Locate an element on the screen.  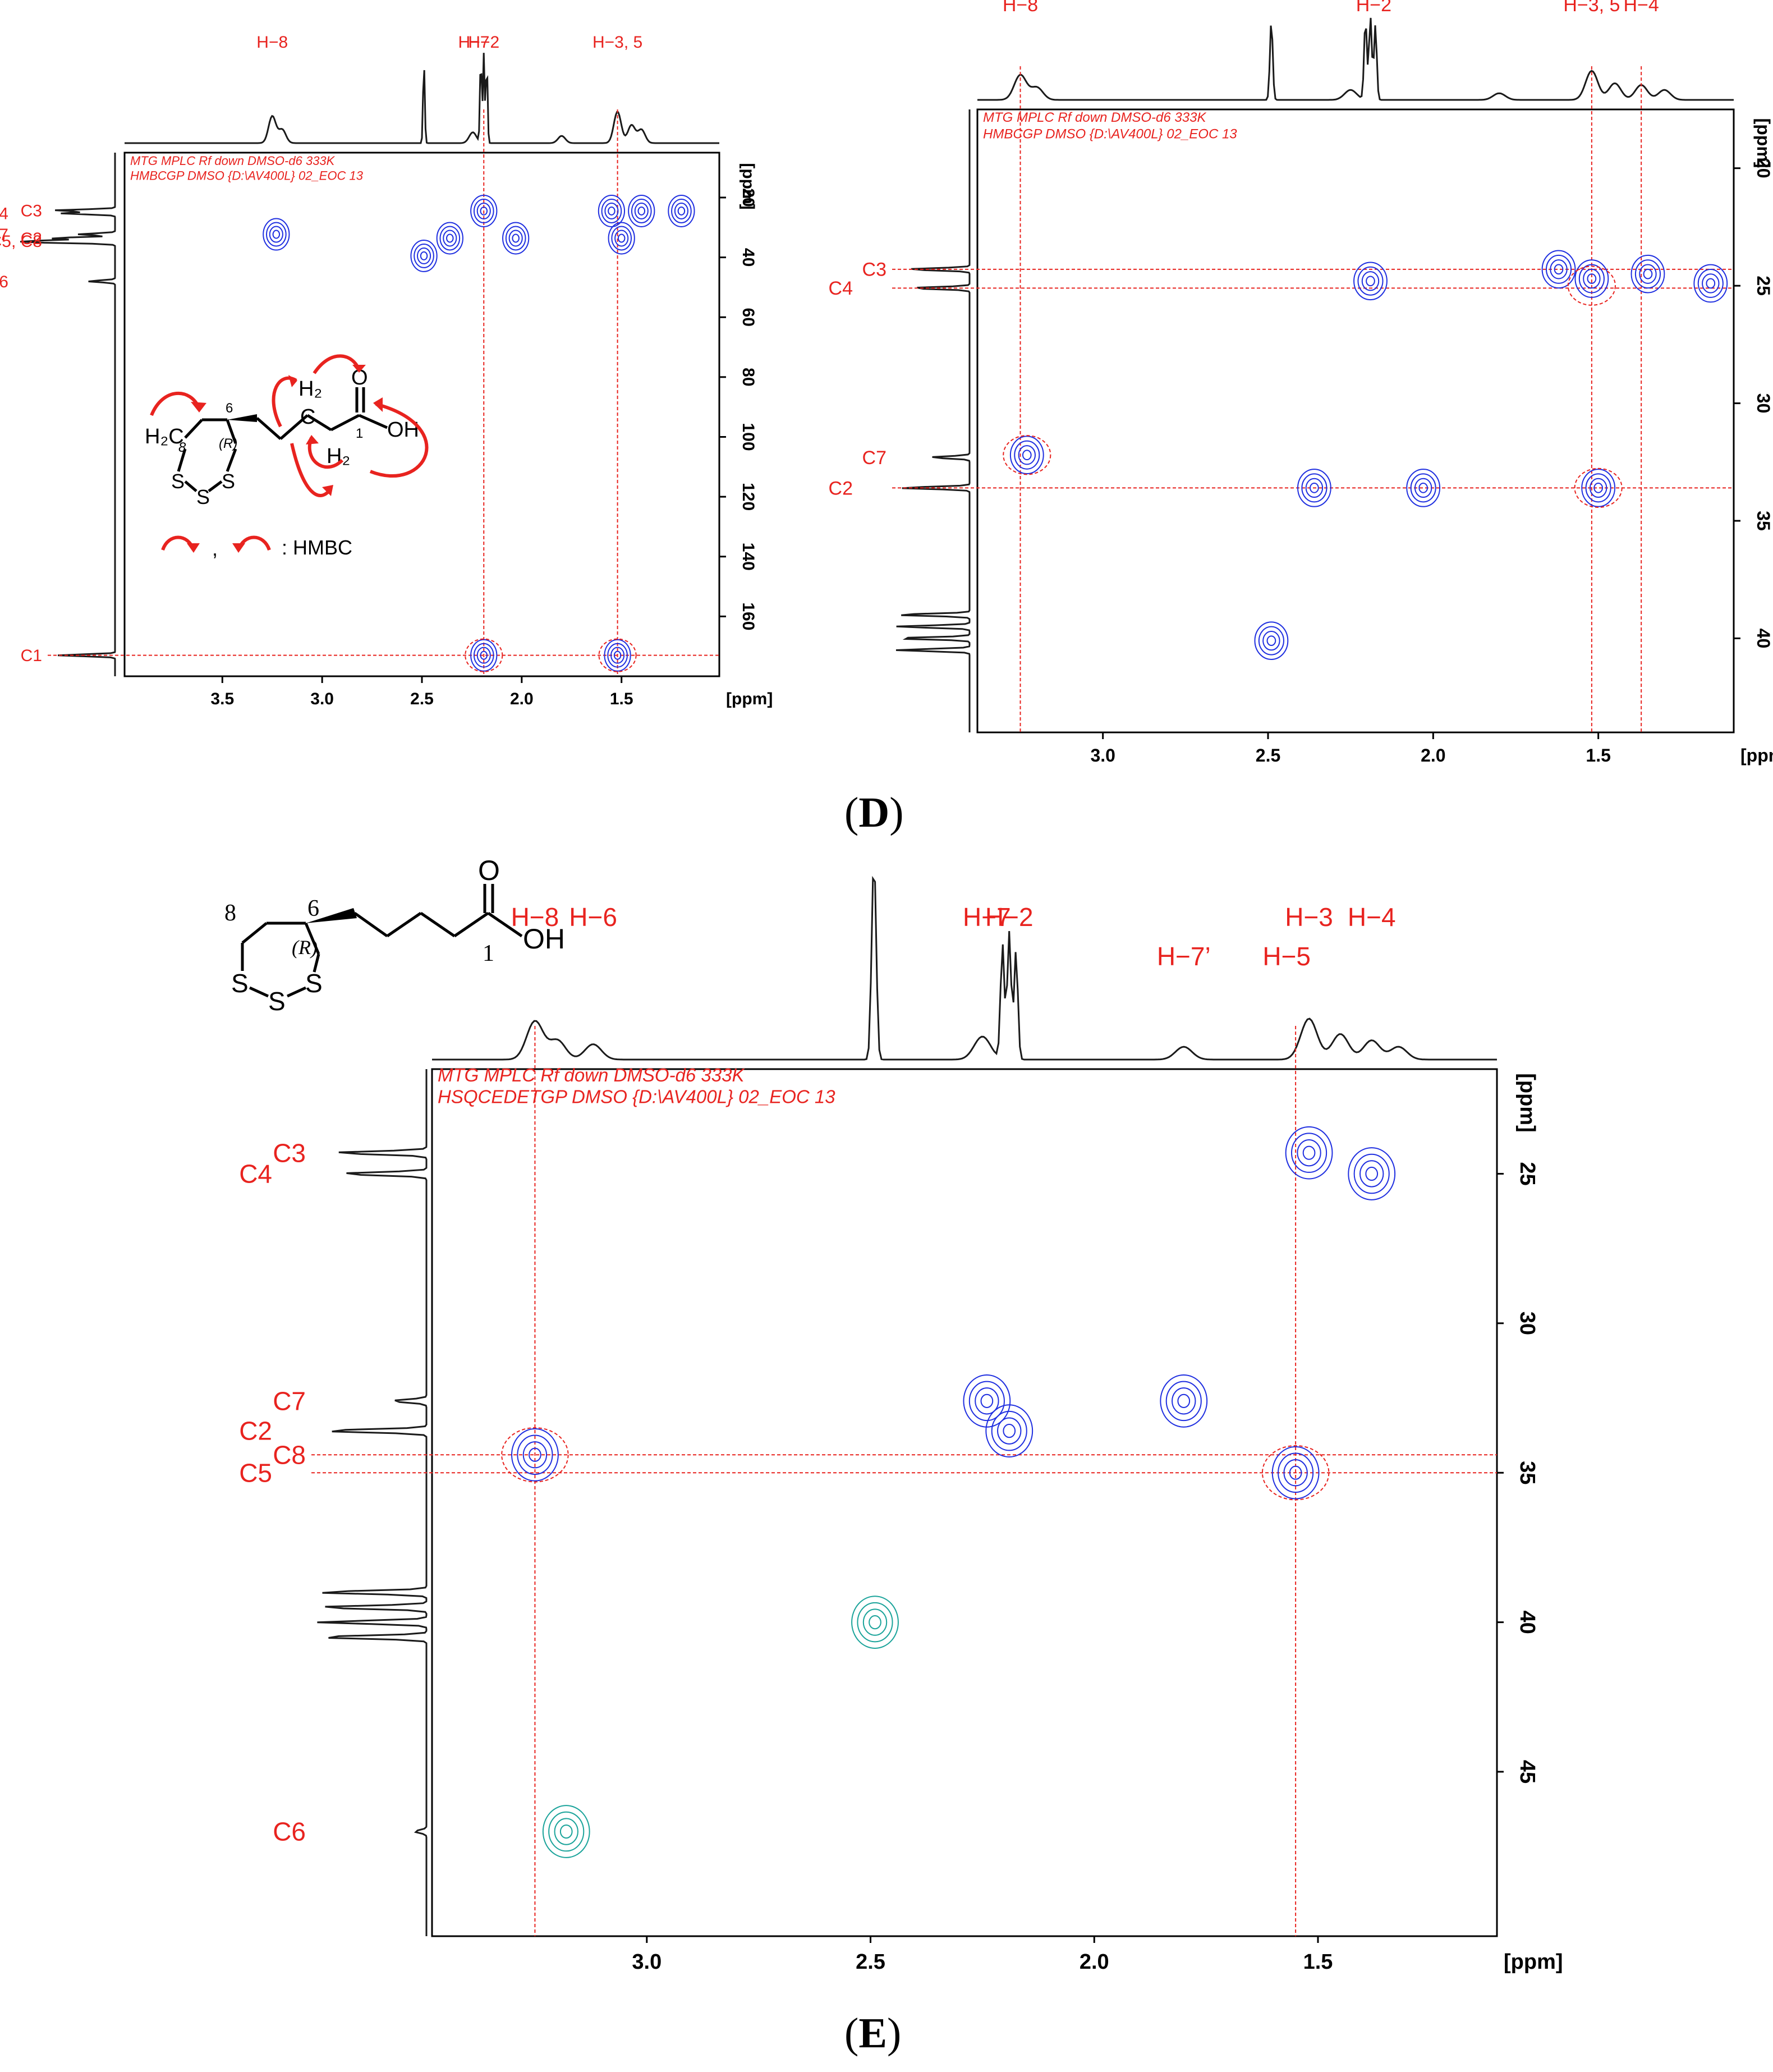
y-tick-label: 20 is located at coordinates (1763, 168).